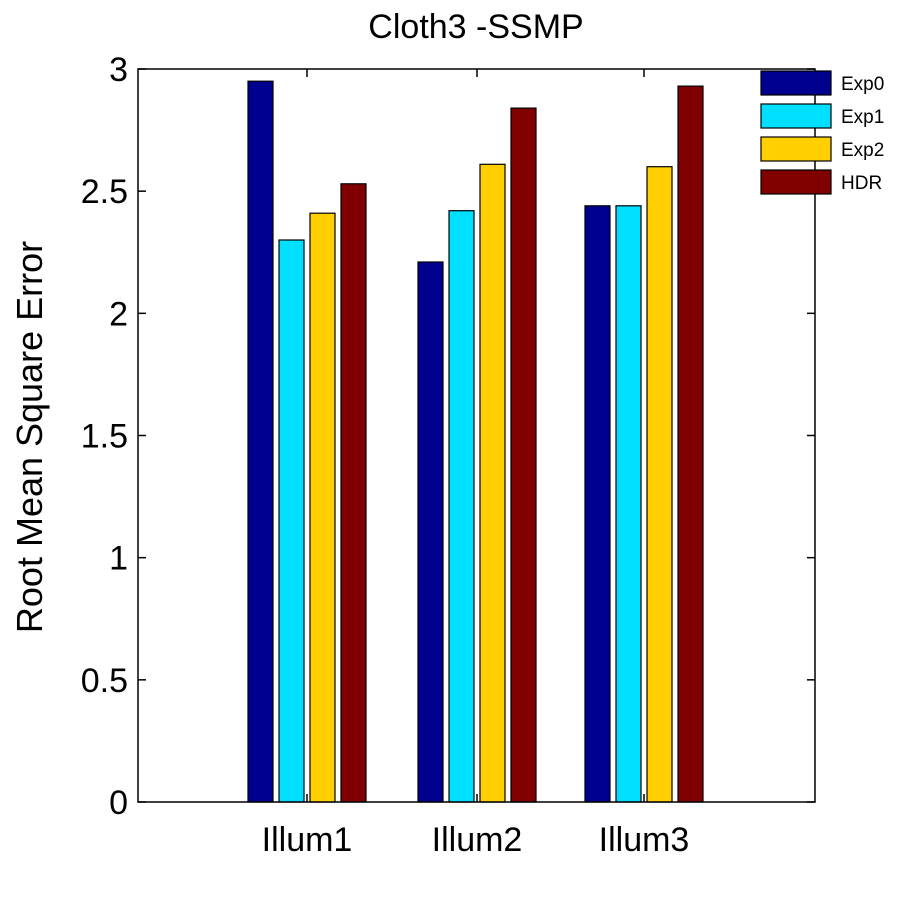 The width and height of the screenshot is (901, 901). I want to click on x-tick-label: Illum2, so click(477, 840).